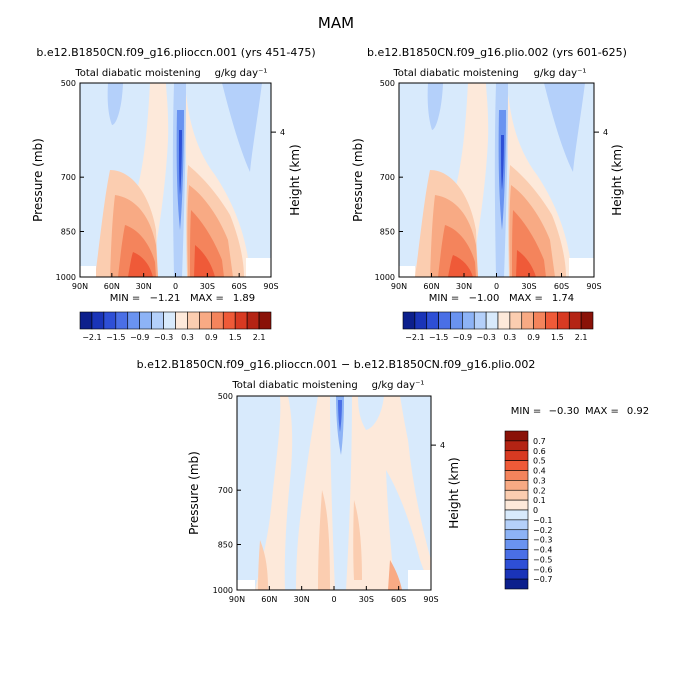 The image size is (673, 677). Describe the element at coordinates (542, 569) in the screenshot. I see `colorbar-label: −0.6` at that location.